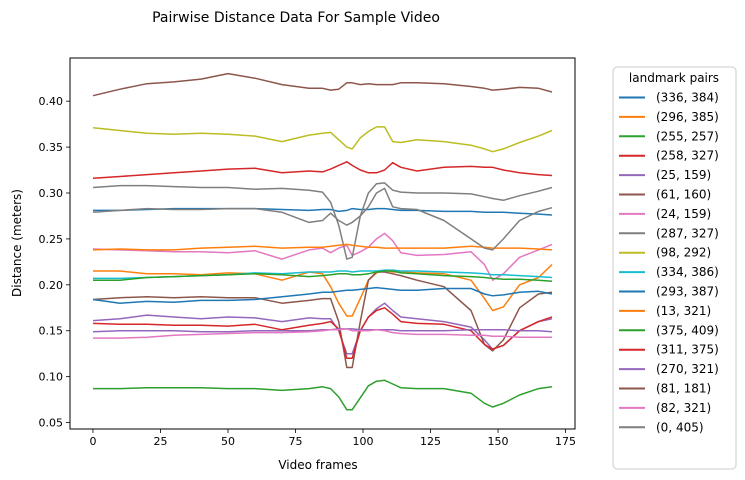  I want to click on x-axis: 0 25 50 75 100 125 150 175, so click(332, 438).